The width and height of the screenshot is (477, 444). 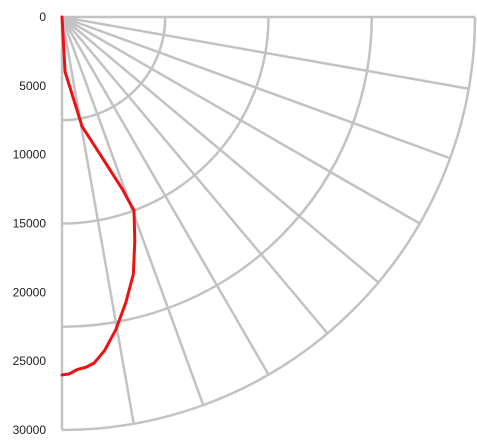 I want to click on tick-label: 30000, so click(x=30, y=430).